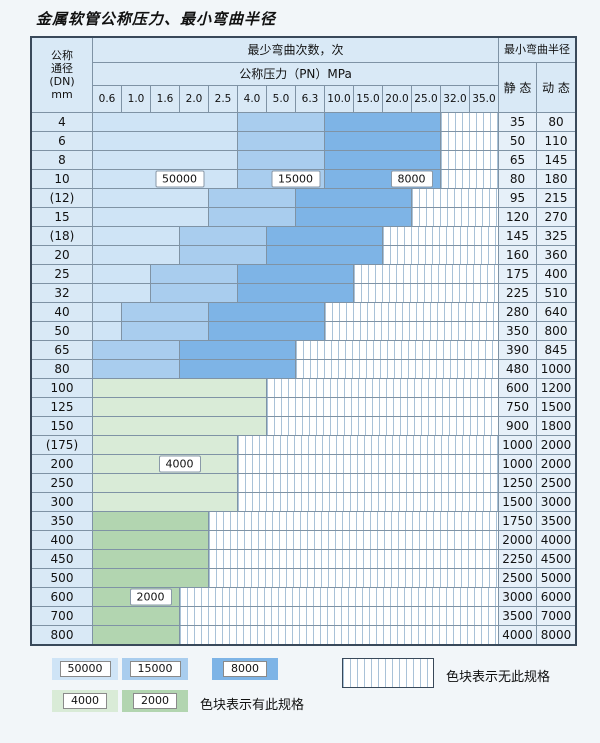  I want to click on dn-header-line-3: (DN), so click(62, 81).